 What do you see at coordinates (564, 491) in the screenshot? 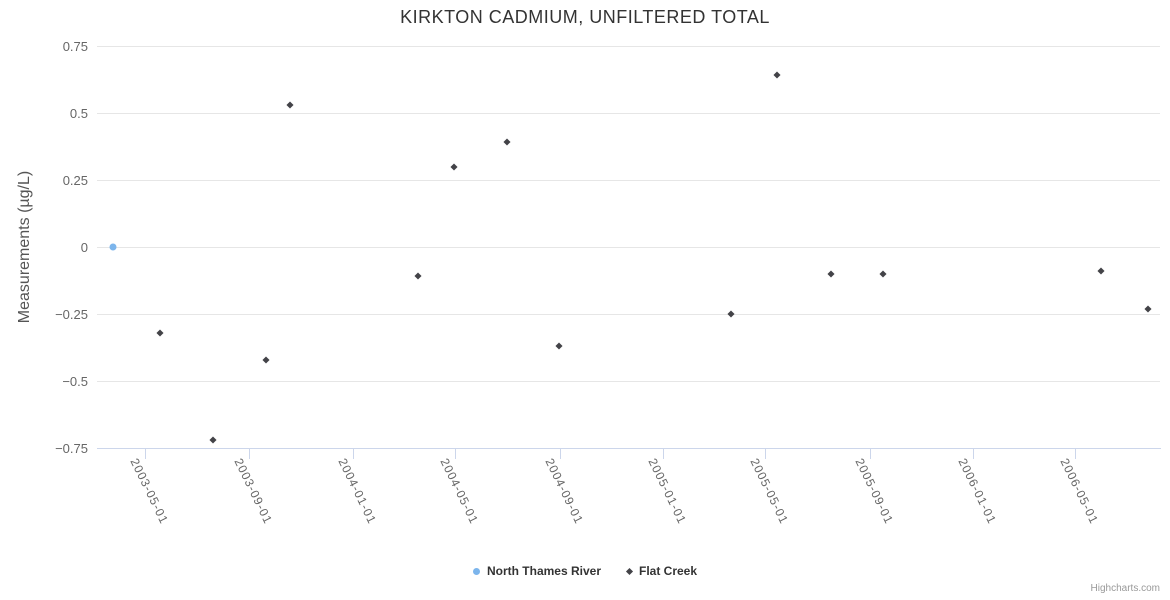
I see `x-tick-label: 2004-09-01` at bounding box center [564, 491].